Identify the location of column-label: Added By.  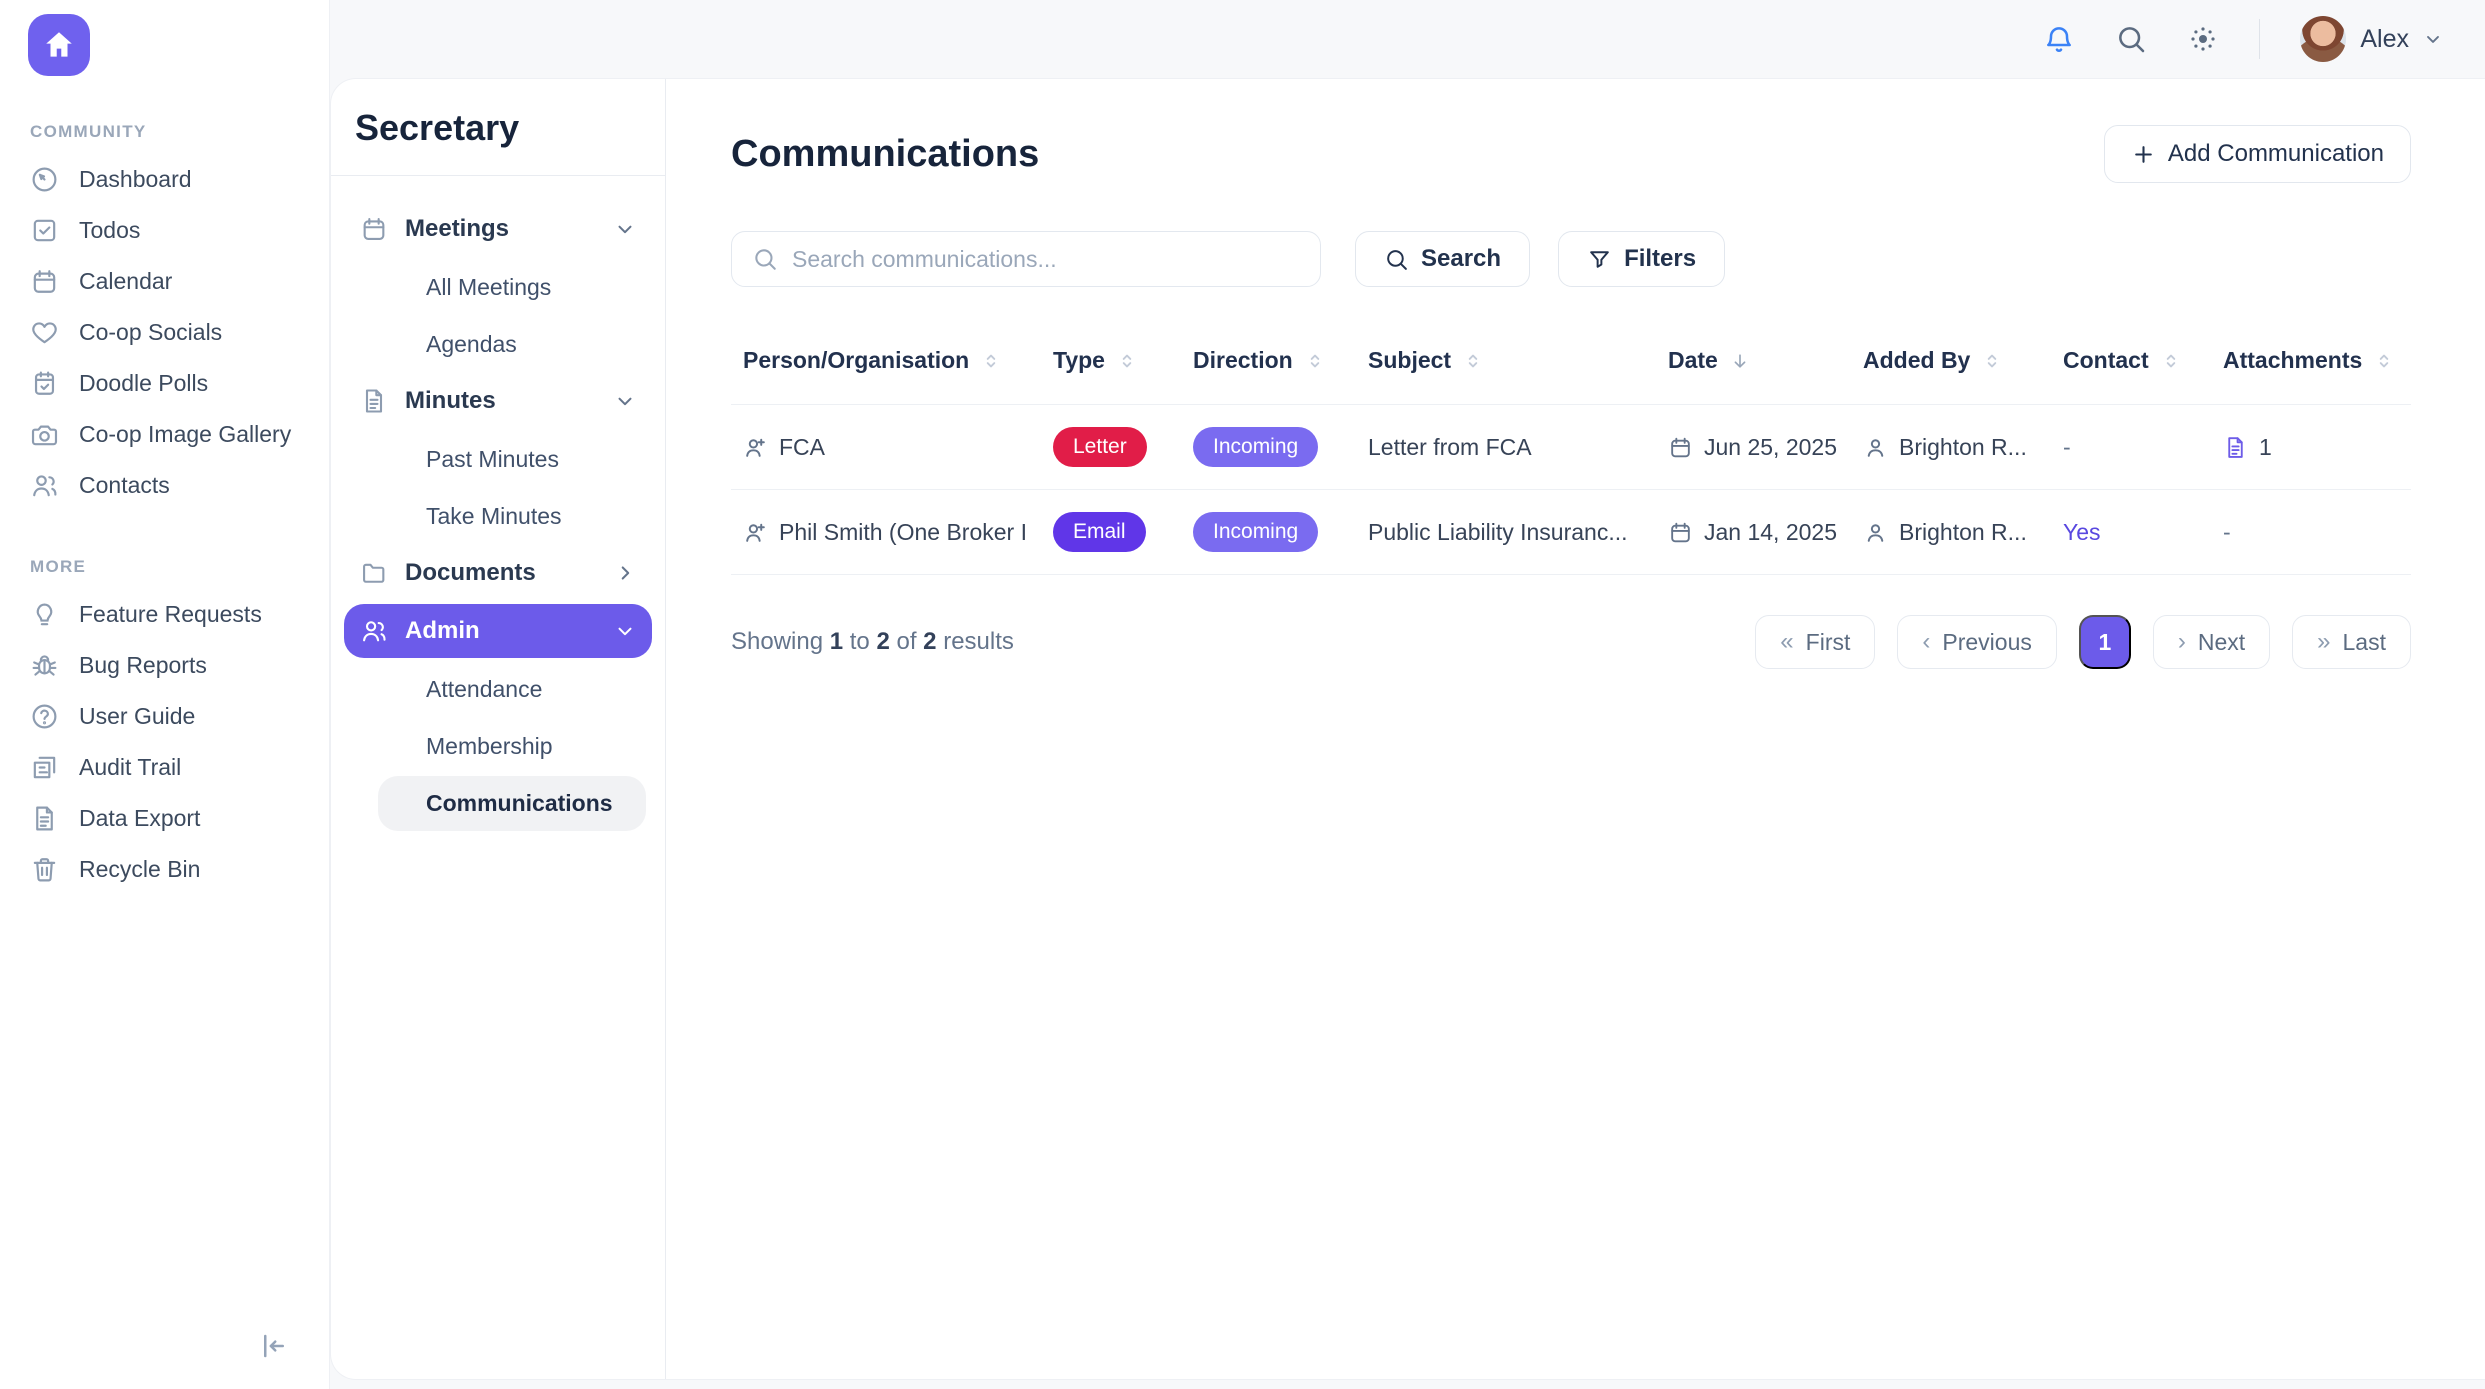
(1917, 360).